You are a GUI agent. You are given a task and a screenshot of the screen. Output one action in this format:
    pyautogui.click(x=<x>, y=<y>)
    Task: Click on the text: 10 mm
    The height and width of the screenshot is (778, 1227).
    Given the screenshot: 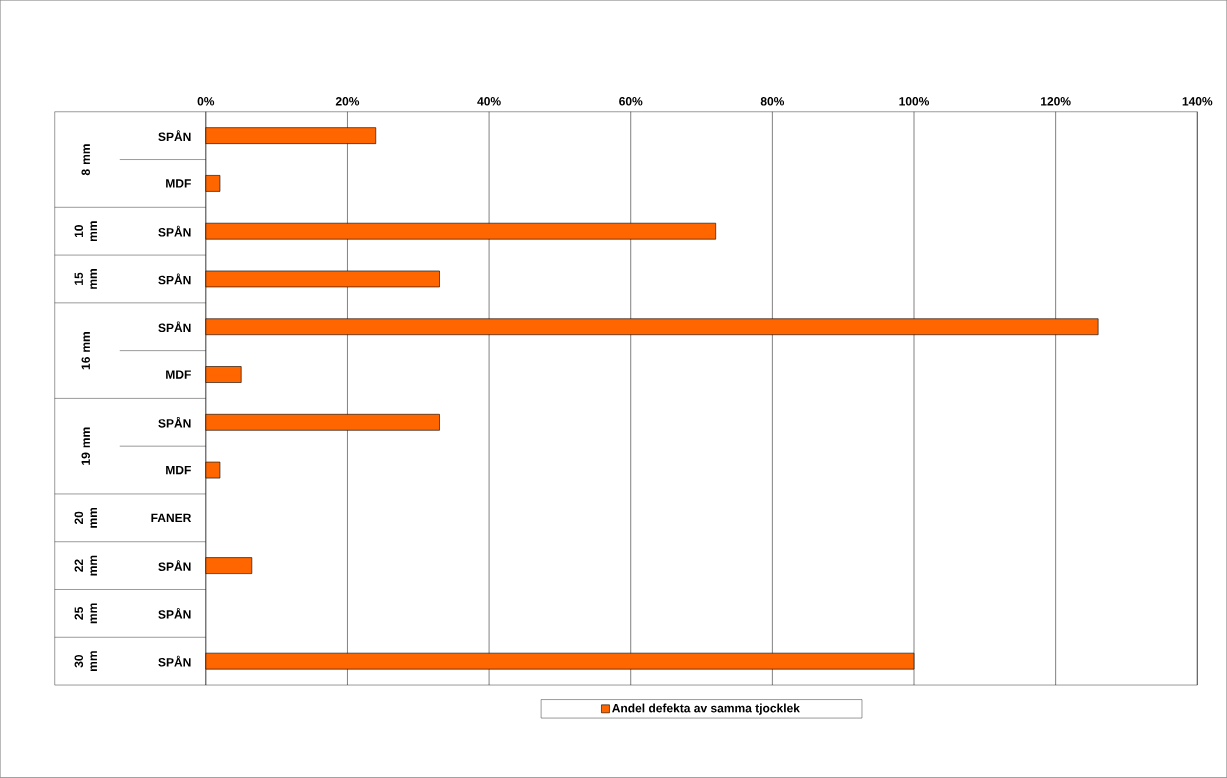 What is the action you would take?
    pyautogui.click(x=85, y=231)
    